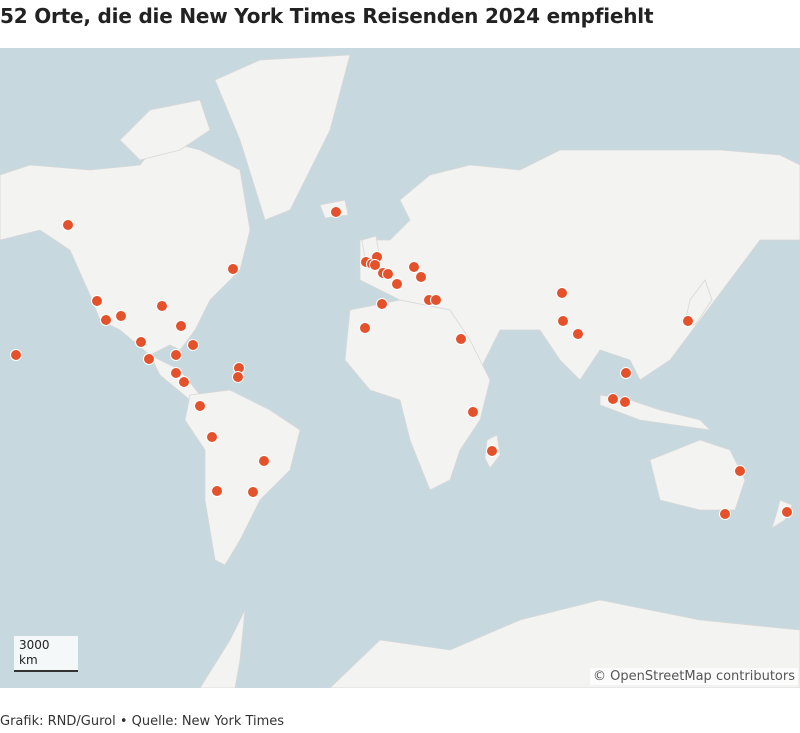 The height and width of the screenshot is (733, 800). I want to click on scale-unit: km, so click(28, 660).